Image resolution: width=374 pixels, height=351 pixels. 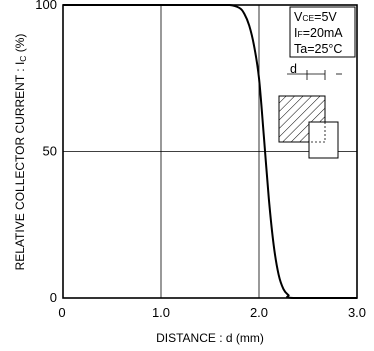 What do you see at coordinates (50, 151) in the screenshot?
I see `y-tick-label: 50` at bounding box center [50, 151].